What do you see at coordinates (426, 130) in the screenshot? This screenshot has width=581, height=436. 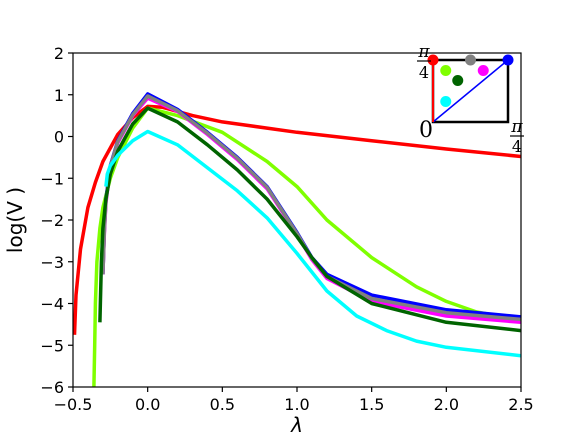 I see `inset-origin-label: 0` at bounding box center [426, 130].